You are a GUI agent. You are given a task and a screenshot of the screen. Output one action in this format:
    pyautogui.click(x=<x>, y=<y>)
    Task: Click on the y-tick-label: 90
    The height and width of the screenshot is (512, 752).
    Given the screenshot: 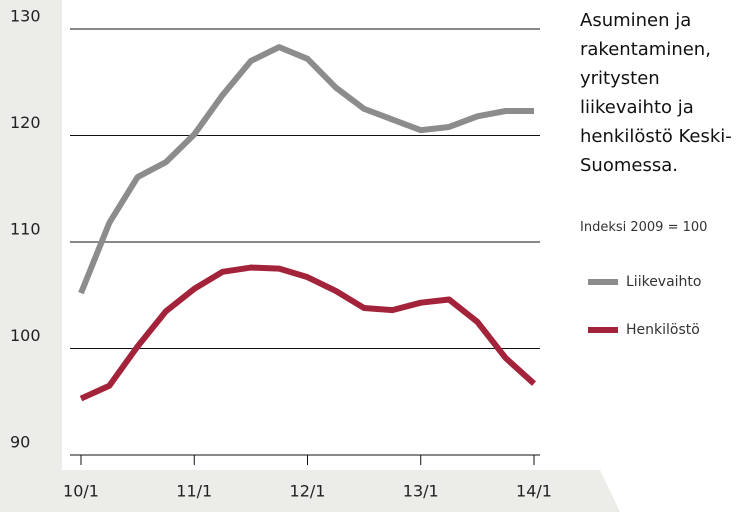 What is the action you would take?
    pyautogui.click(x=20, y=442)
    